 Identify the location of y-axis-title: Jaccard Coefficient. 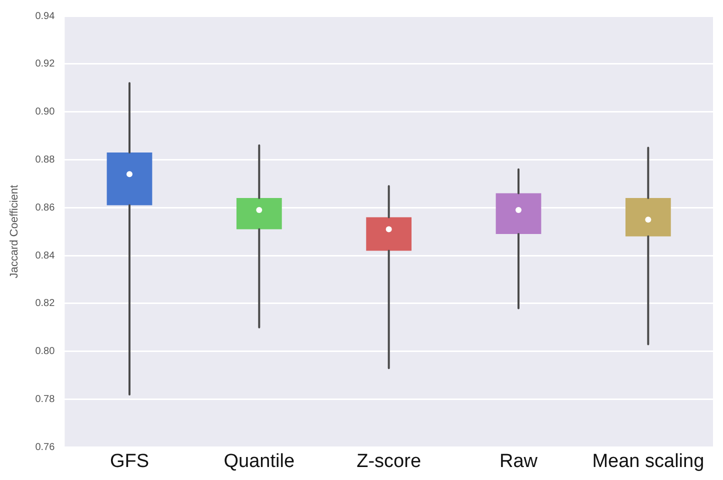
(14, 231).